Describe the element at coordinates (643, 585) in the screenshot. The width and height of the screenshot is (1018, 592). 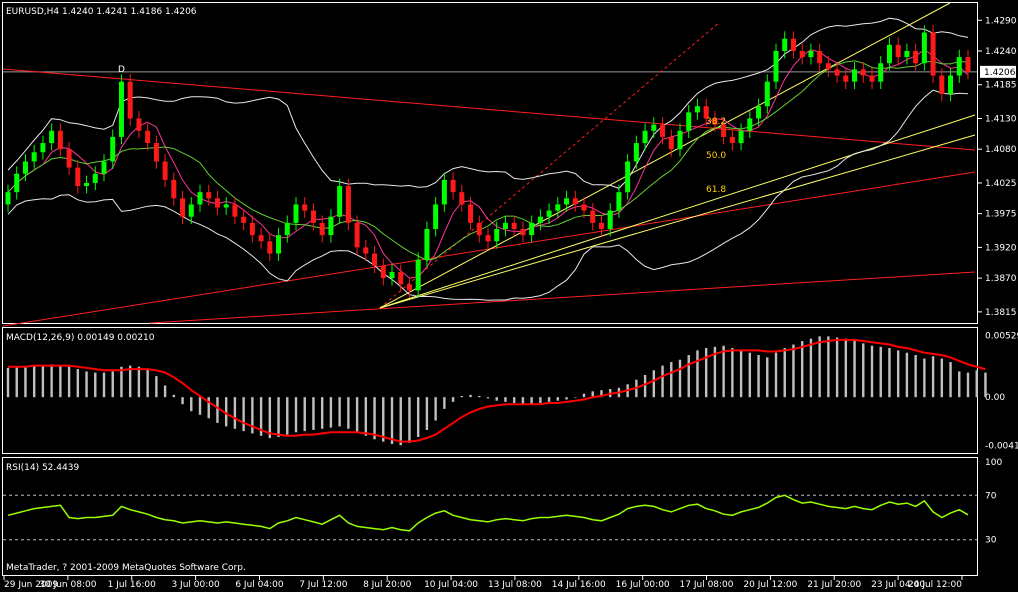
I see `time-tick-label: 16 Jul 00:00` at that location.